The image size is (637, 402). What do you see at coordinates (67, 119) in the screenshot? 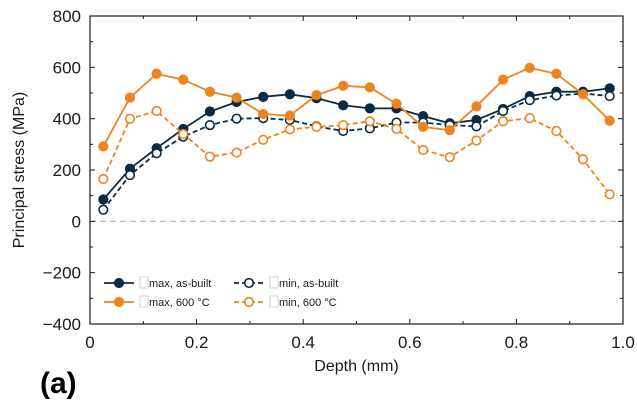
I see `y-tick-label: 400` at bounding box center [67, 119].